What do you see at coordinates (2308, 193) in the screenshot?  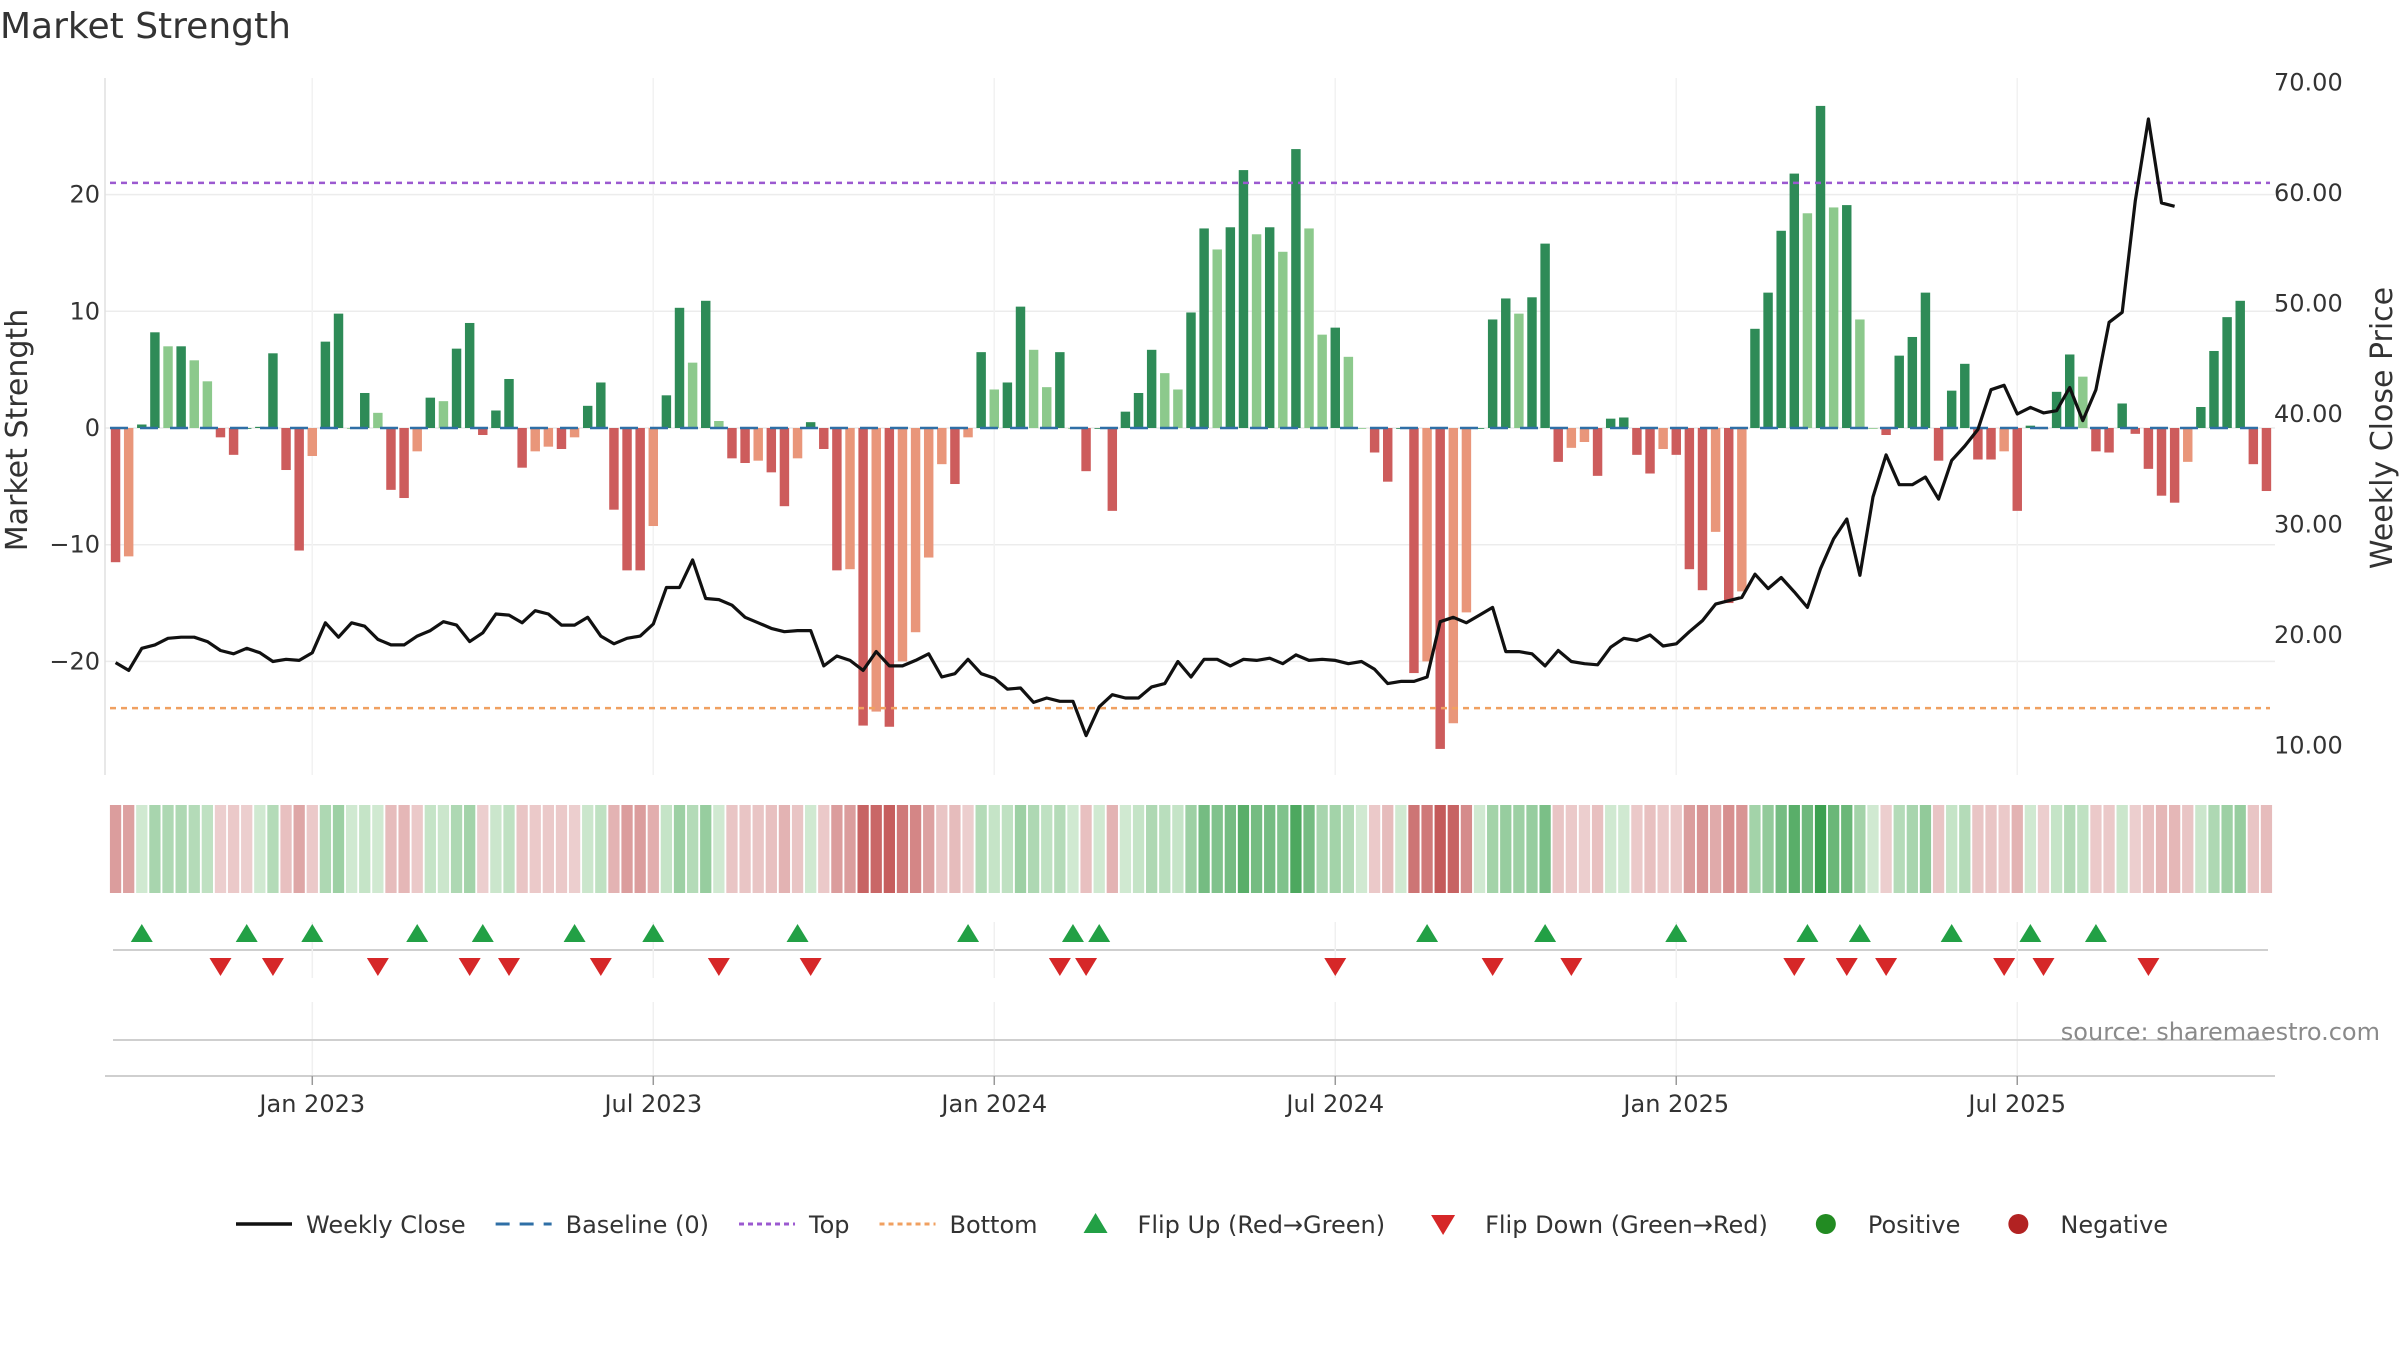 I see `y-right-tick-label: 60.00` at bounding box center [2308, 193].